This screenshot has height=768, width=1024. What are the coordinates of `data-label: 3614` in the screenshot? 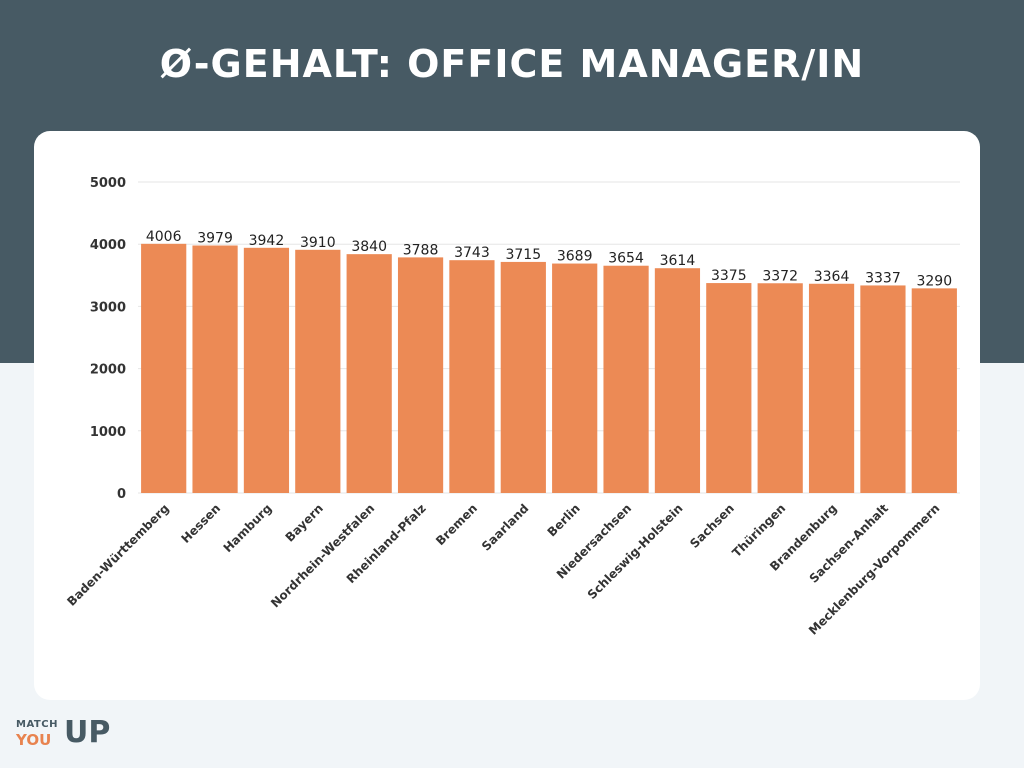 It's located at (678, 261).